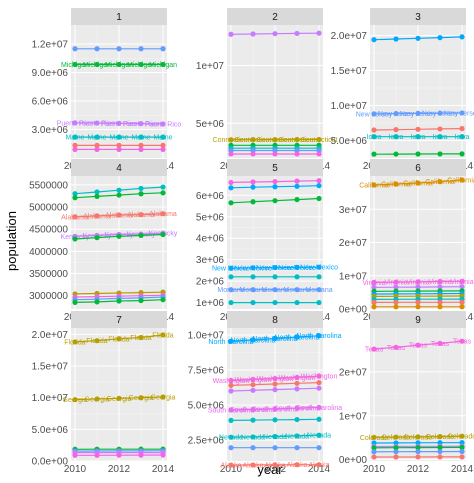 The width and height of the screenshot is (474, 483). Describe the element at coordinates (396, 348) in the screenshot. I see `point-label: Texas` at that location.